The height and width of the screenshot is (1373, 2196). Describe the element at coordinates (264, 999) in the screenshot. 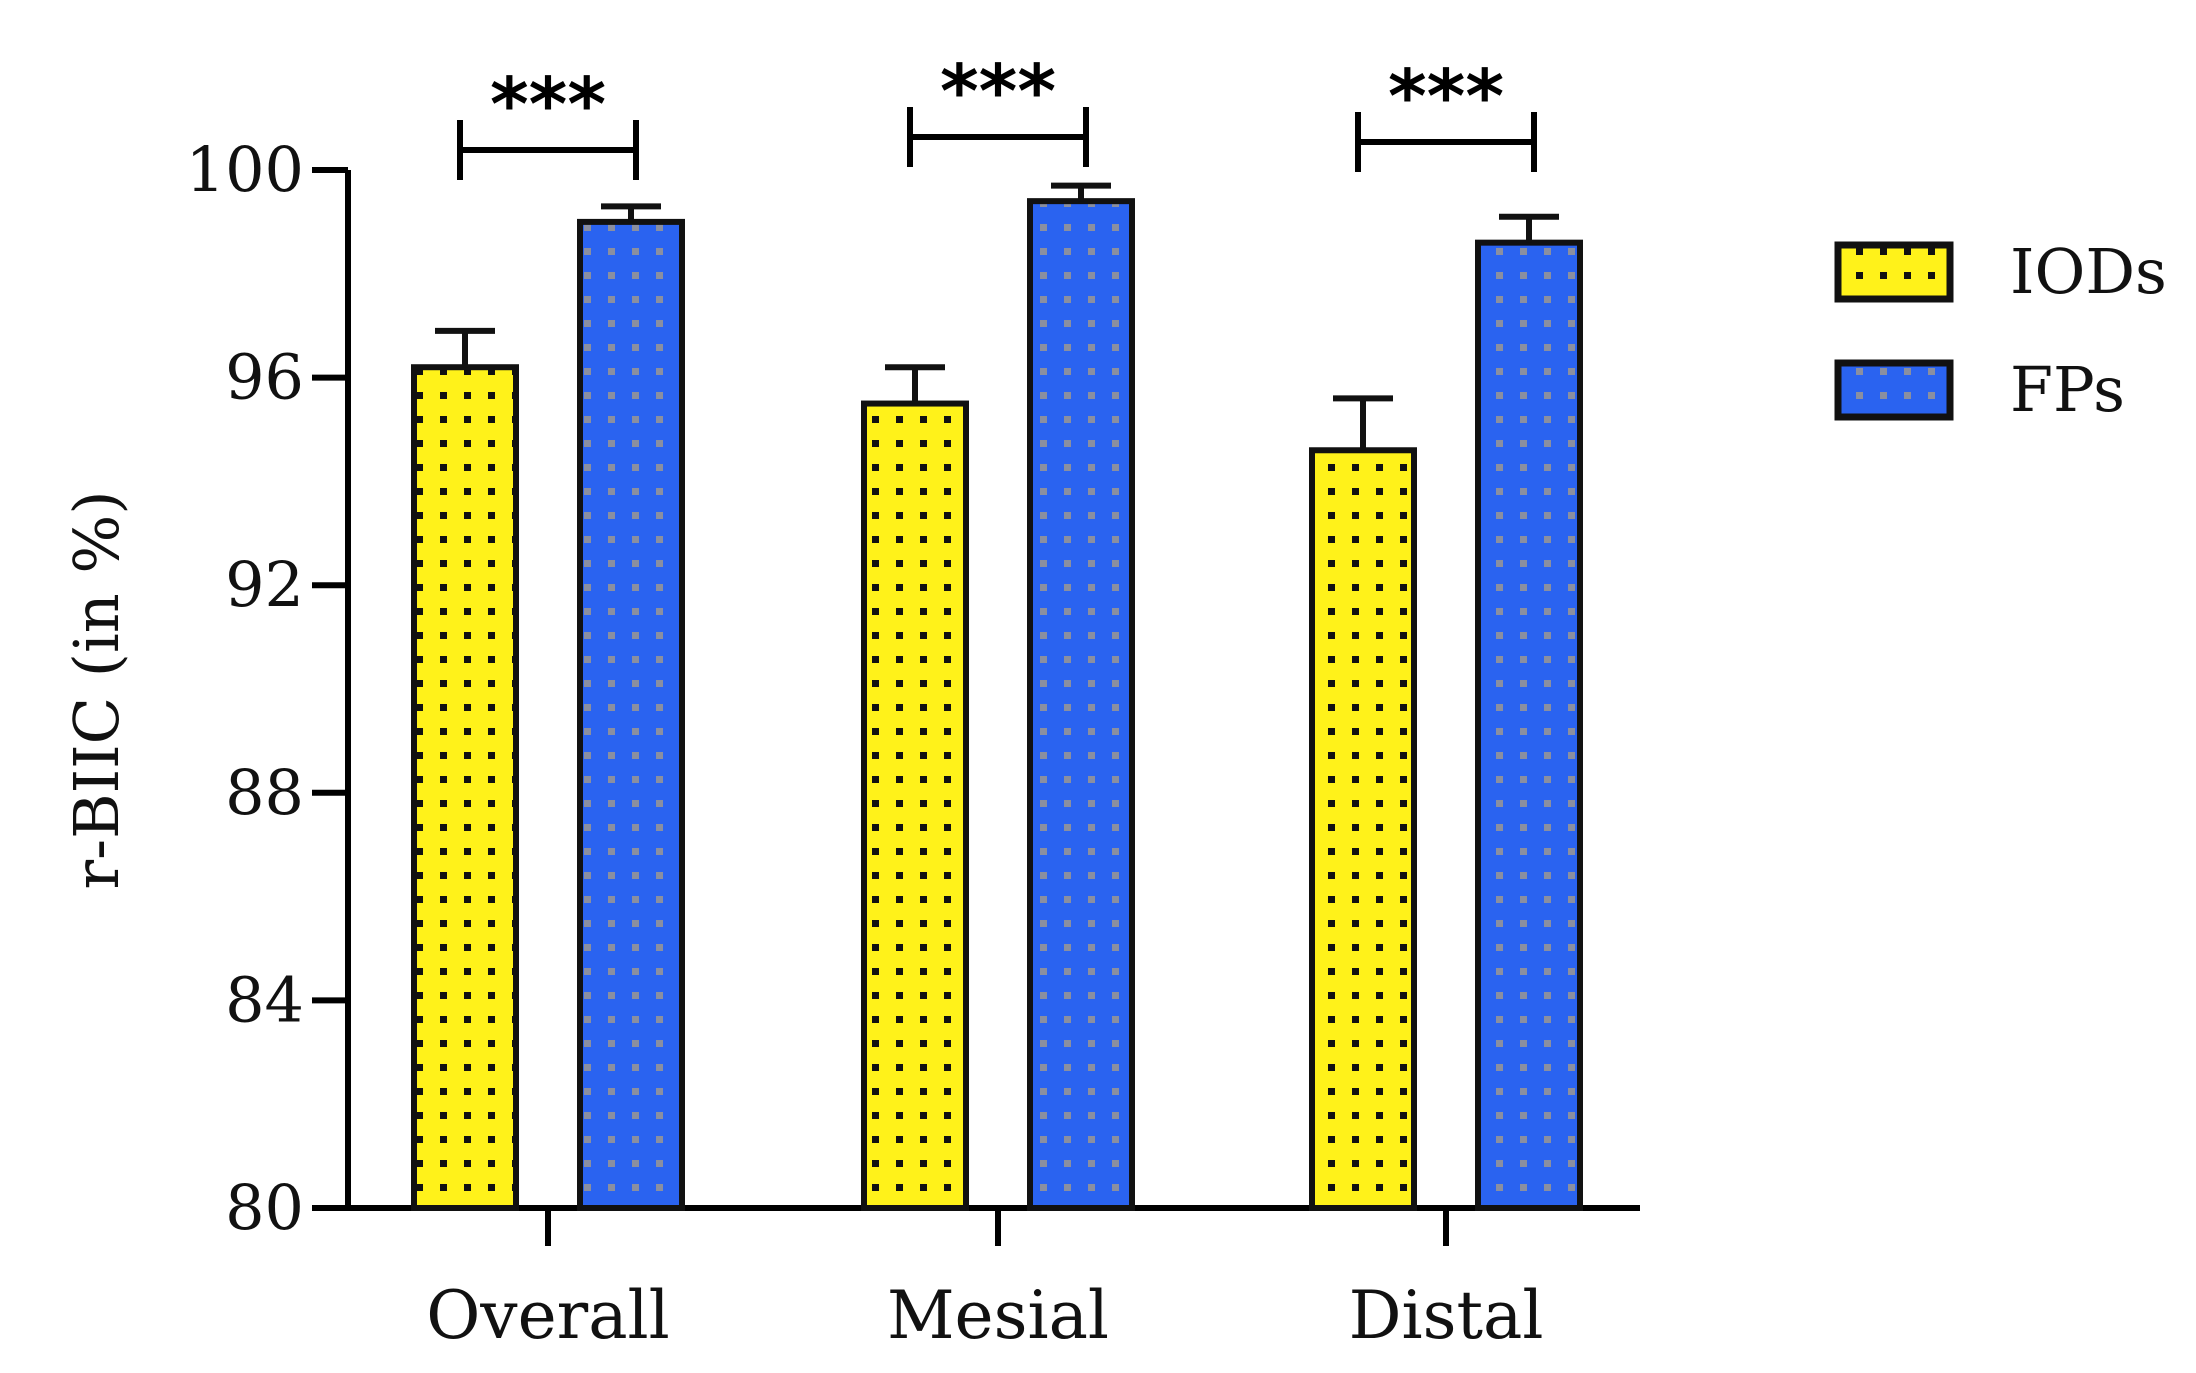

I see `y-tick-label: 84` at that location.